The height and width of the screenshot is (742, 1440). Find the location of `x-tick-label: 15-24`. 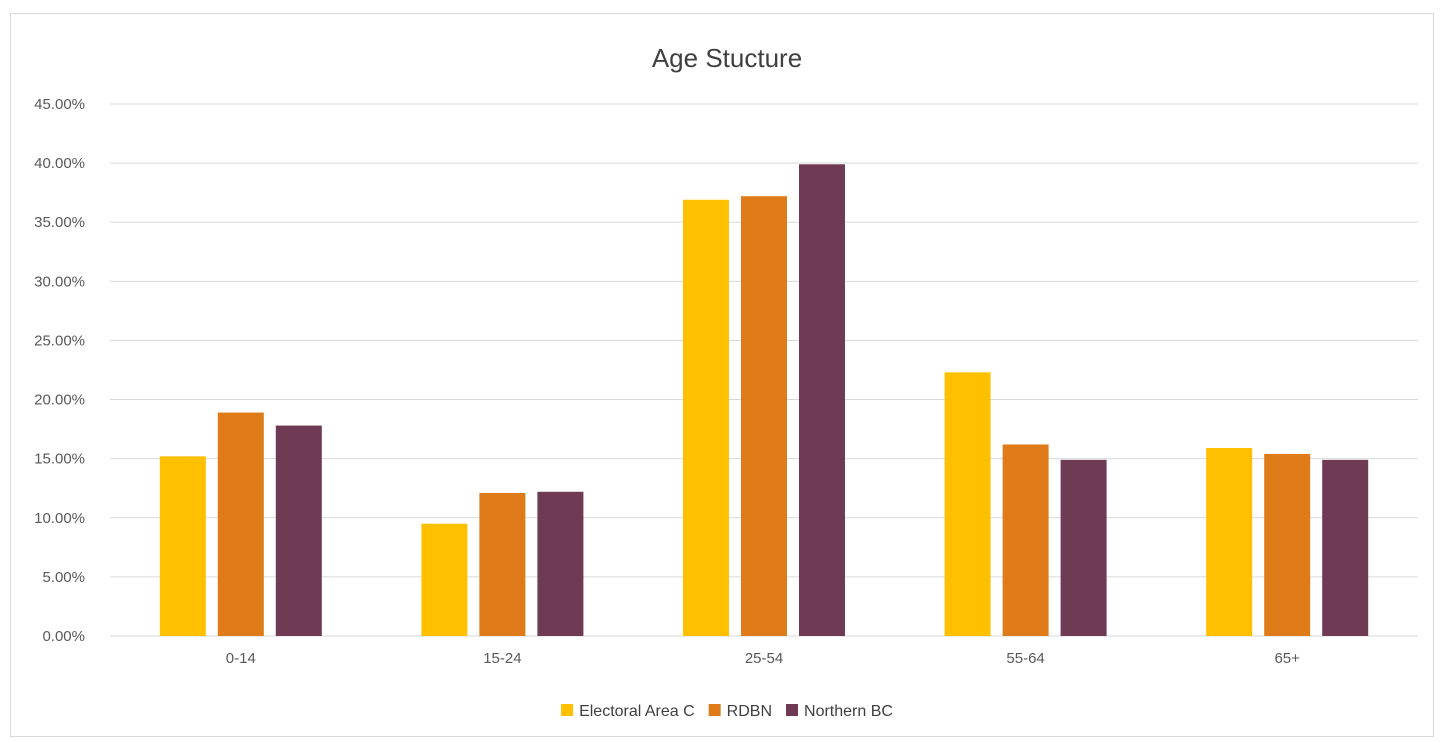

x-tick-label: 15-24 is located at coordinates (502, 658).